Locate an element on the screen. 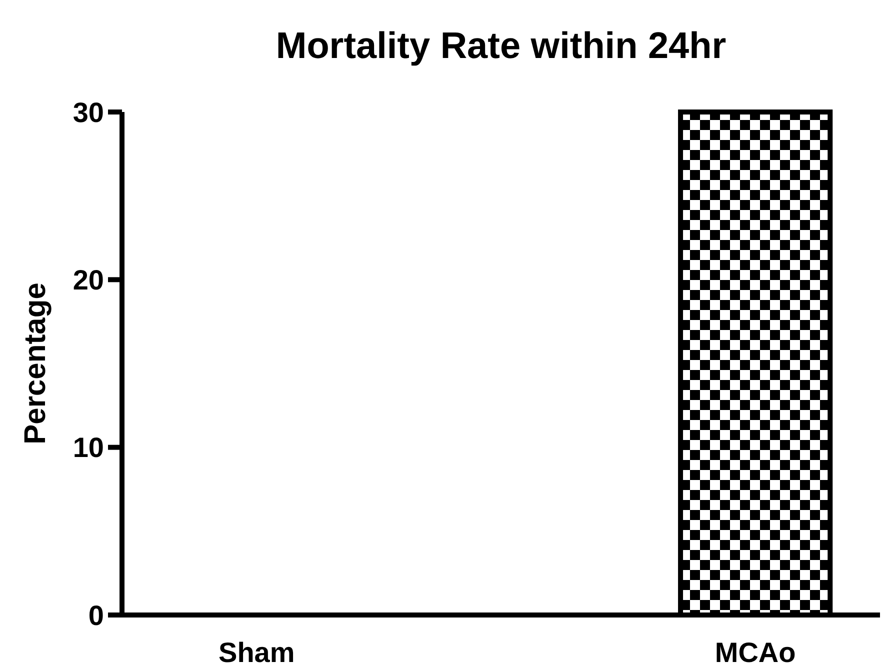 This screenshot has height=671, width=883. y-tick-label: 30 is located at coordinates (88, 112).